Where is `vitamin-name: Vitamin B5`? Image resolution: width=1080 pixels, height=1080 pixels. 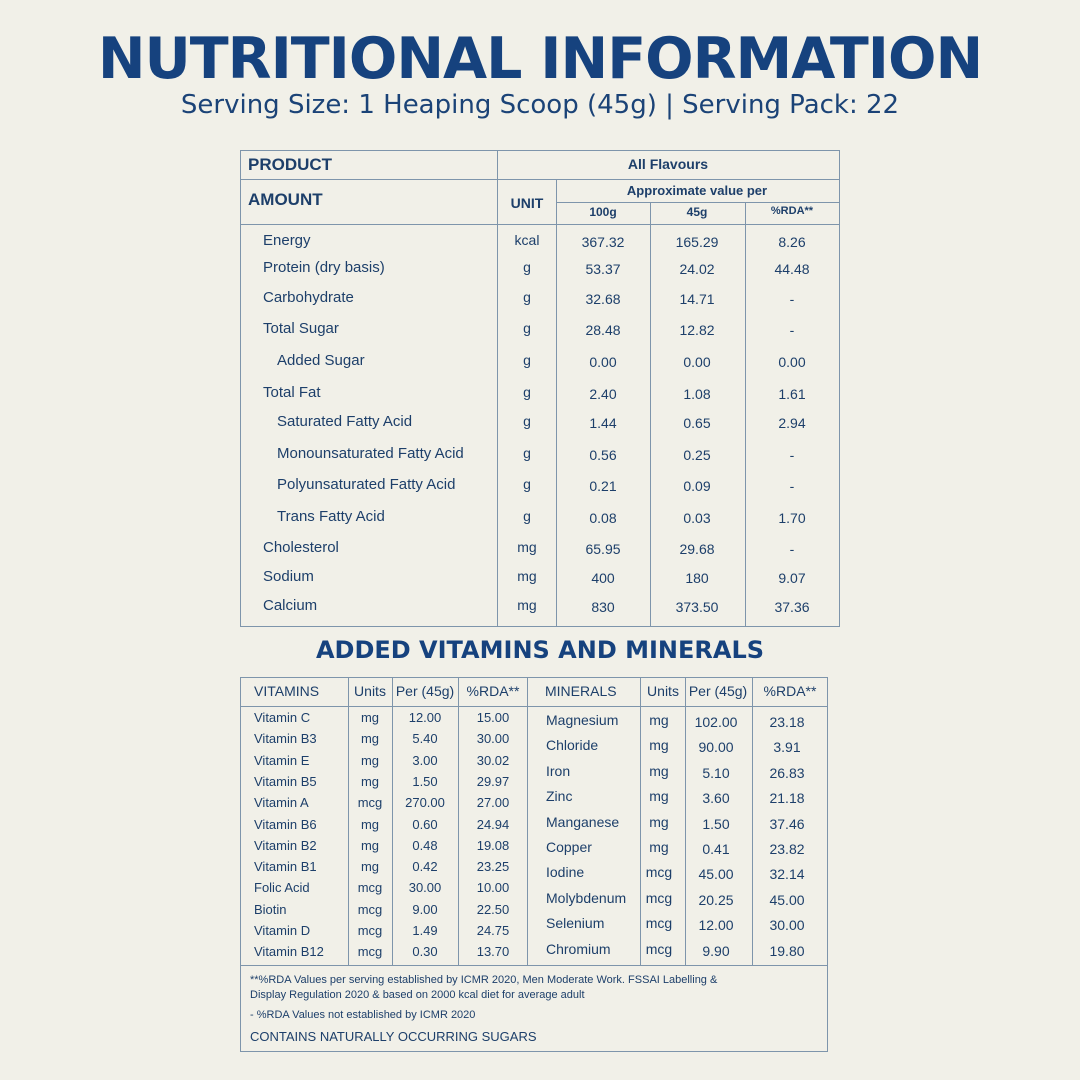
vitamin-name: Vitamin B5 is located at coordinates (285, 781).